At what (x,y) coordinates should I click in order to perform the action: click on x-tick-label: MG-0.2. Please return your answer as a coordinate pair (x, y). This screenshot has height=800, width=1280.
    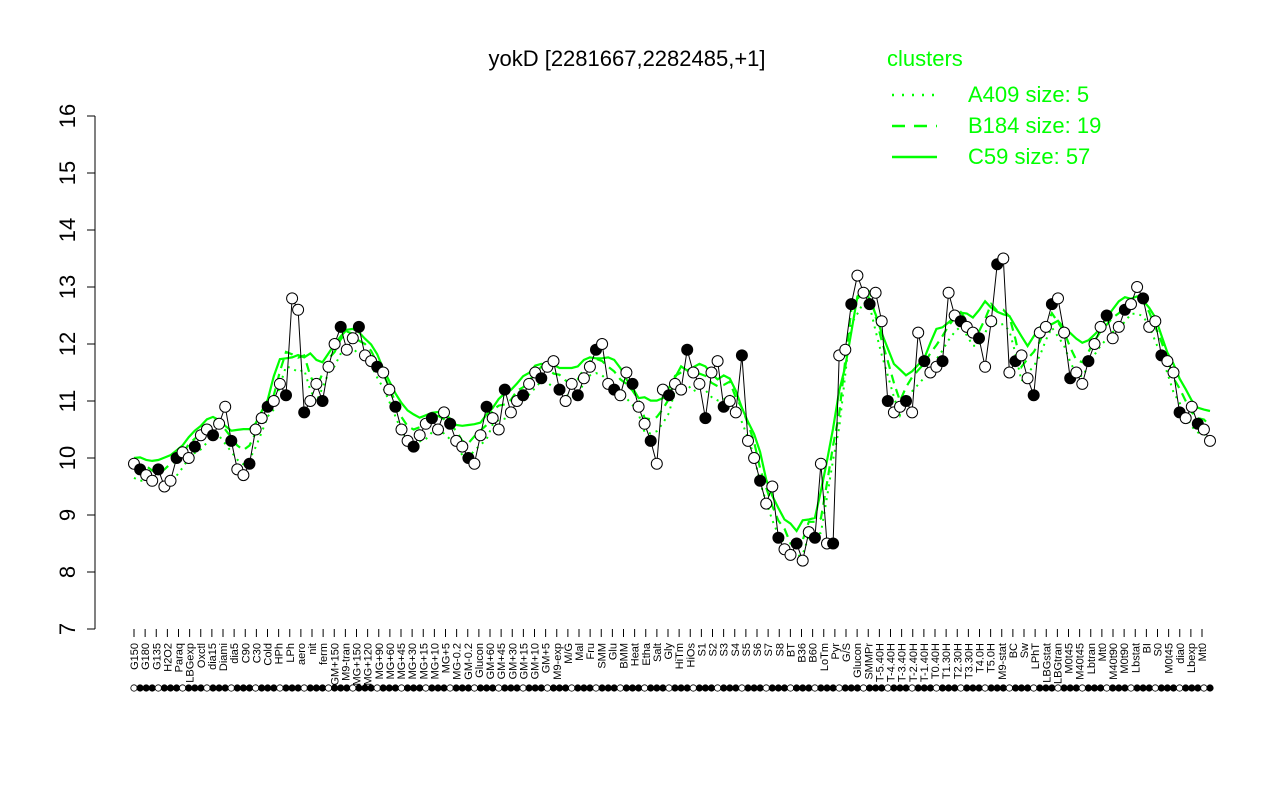
    Looking at the image, I should click on (458, 661).